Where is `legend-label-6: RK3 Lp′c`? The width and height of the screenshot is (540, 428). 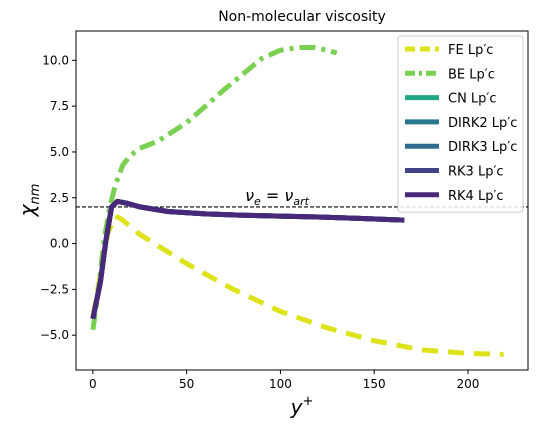
legend-label-6: RK3 Lp′c is located at coordinates (476, 172).